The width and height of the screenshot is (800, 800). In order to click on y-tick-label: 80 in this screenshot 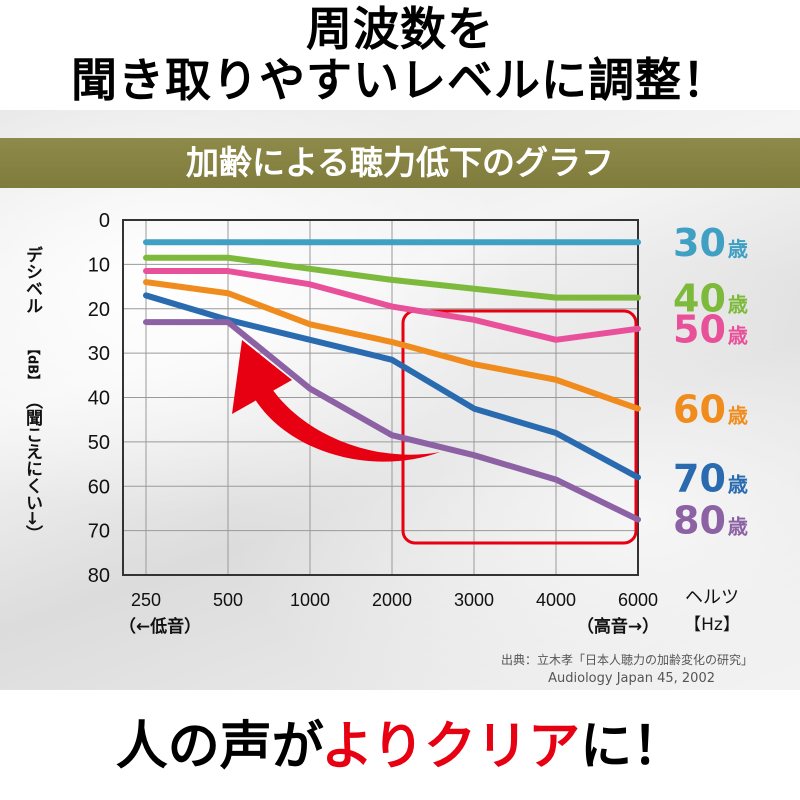, I will do `click(99, 576)`.